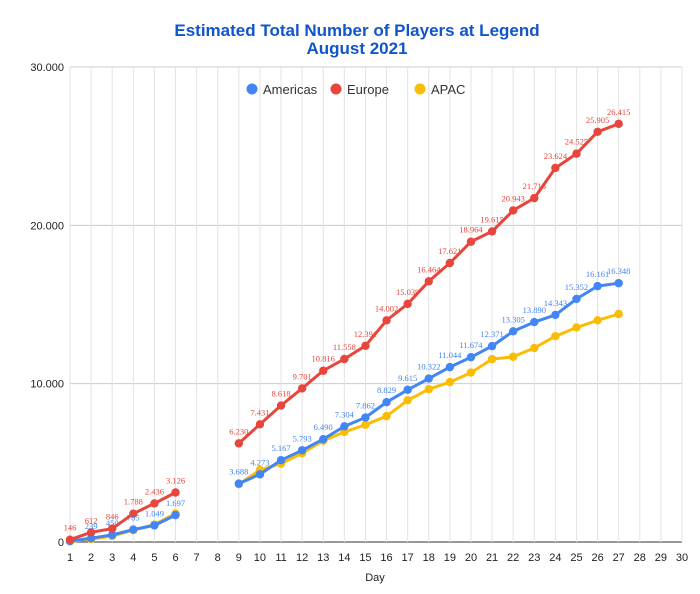  Describe the element at coordinates (576, 287) in the screenshot. I see `data-label: 15.352` at that location.